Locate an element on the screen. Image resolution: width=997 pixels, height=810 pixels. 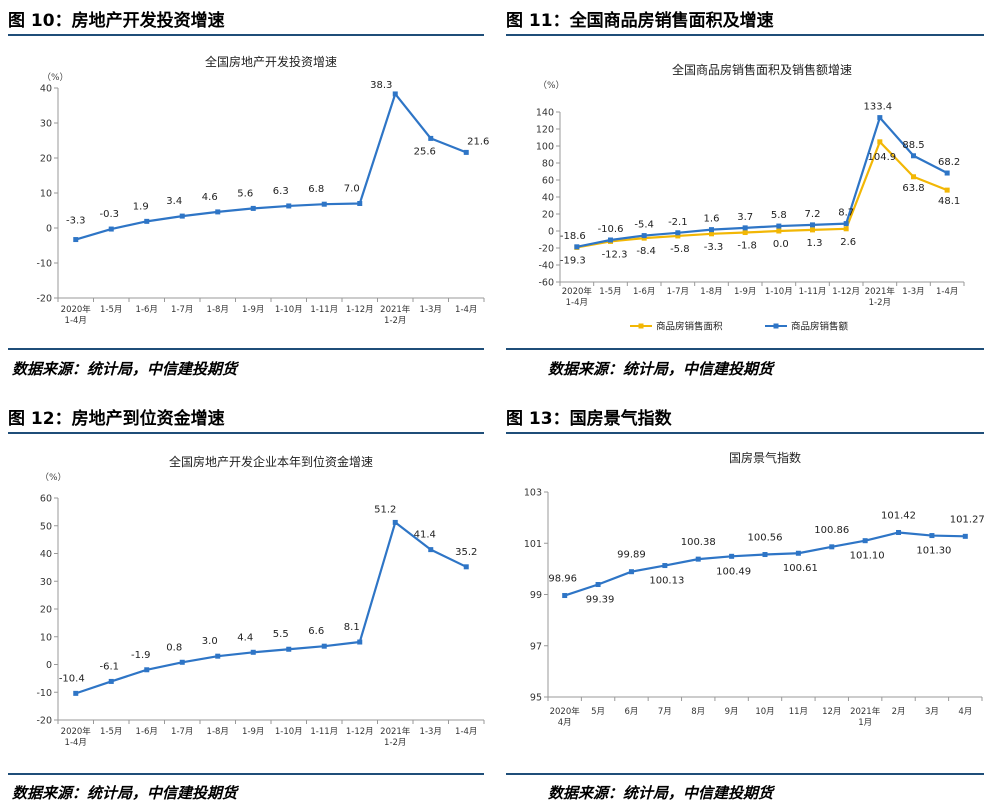
data-label: 8.7 is located at coordinates (846, 213).